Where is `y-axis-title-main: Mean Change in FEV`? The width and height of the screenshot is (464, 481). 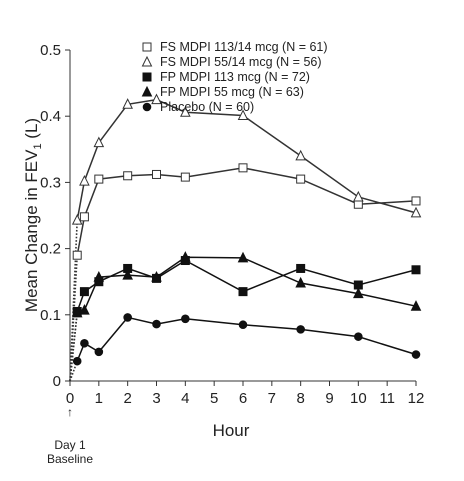 y-axis-title-main: Mean Change in FEV is located at coordinates (31, 230).